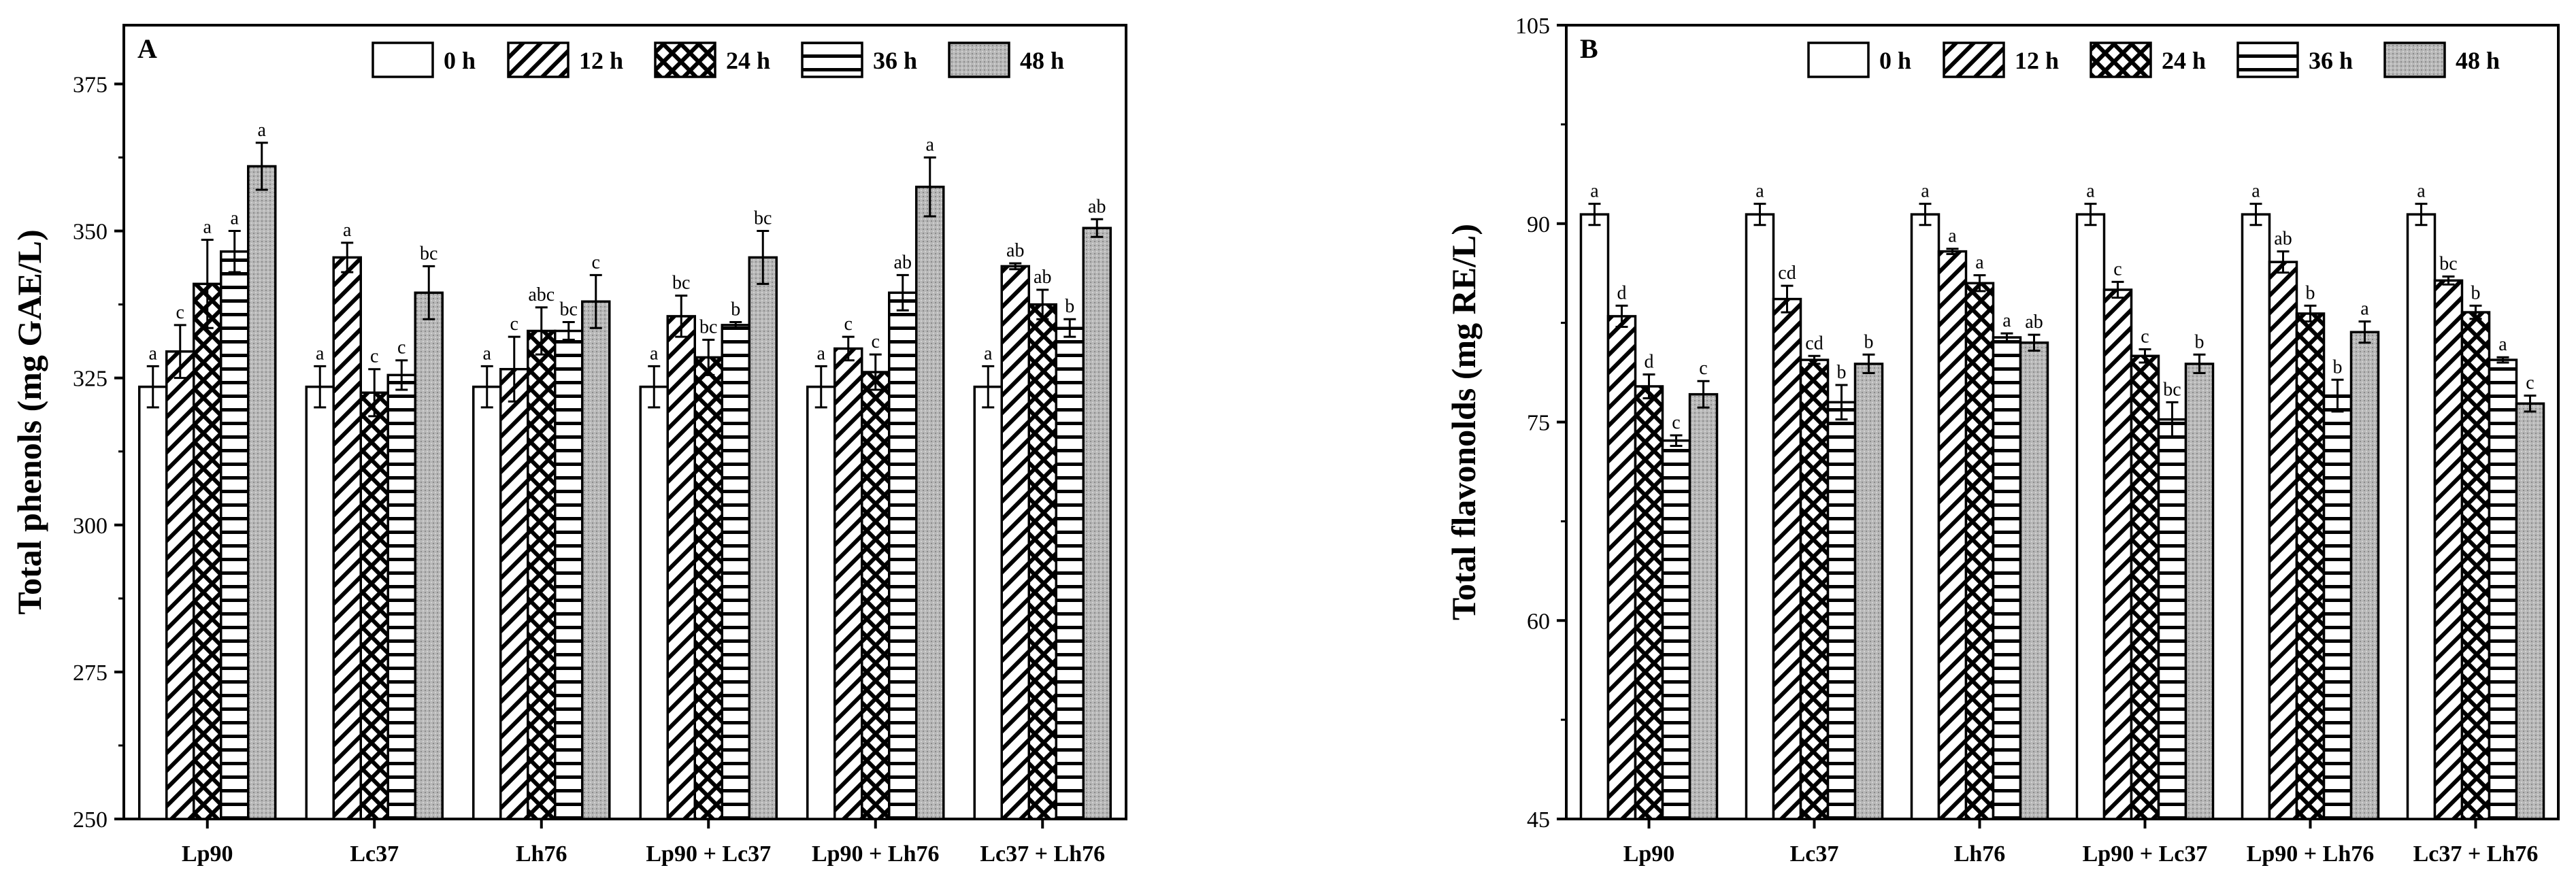 The height and width of the screenshot is (887, 2576). Describe the element at coordinates (708, 854) in the screenshot. I see `x-tick-label: Lp90 + Lc37` at that location.